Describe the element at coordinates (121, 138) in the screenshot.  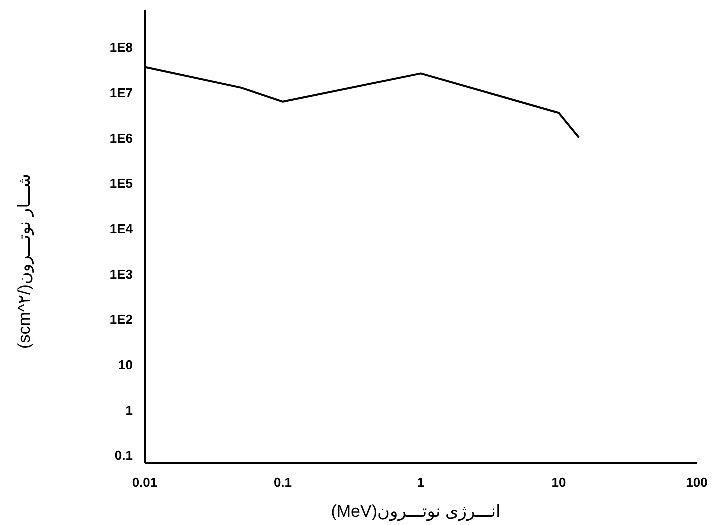
I see `y-tick-label: 1E6` at that location.